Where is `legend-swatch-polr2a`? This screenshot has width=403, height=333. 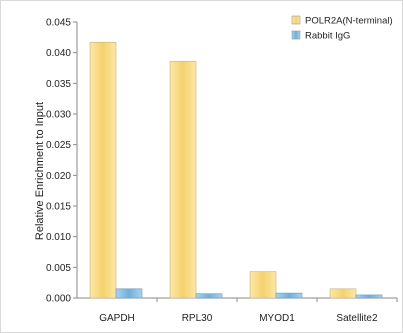 legend-swatch-polr2a is located at coordinates (296, 20).